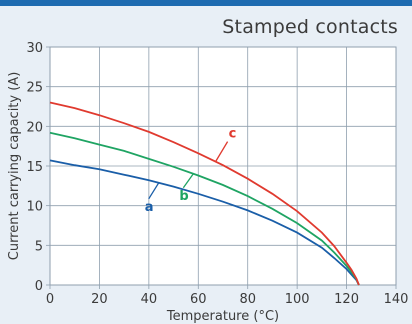 This screenshot has height=324, width=412. Describe the element at coordinates (149, 207) in the screenshot. I see `series-a-label: a` at that location.